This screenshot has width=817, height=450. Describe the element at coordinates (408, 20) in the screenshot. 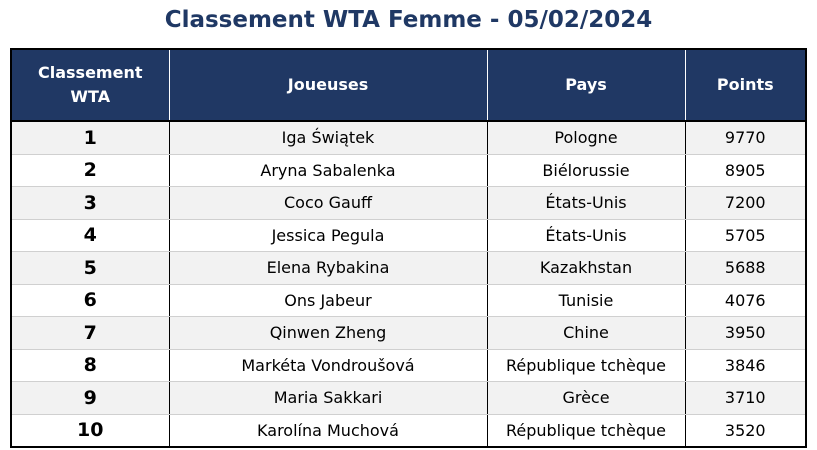

I see `page-title: Classement WTA Femme - 05/02/2024` at that location.